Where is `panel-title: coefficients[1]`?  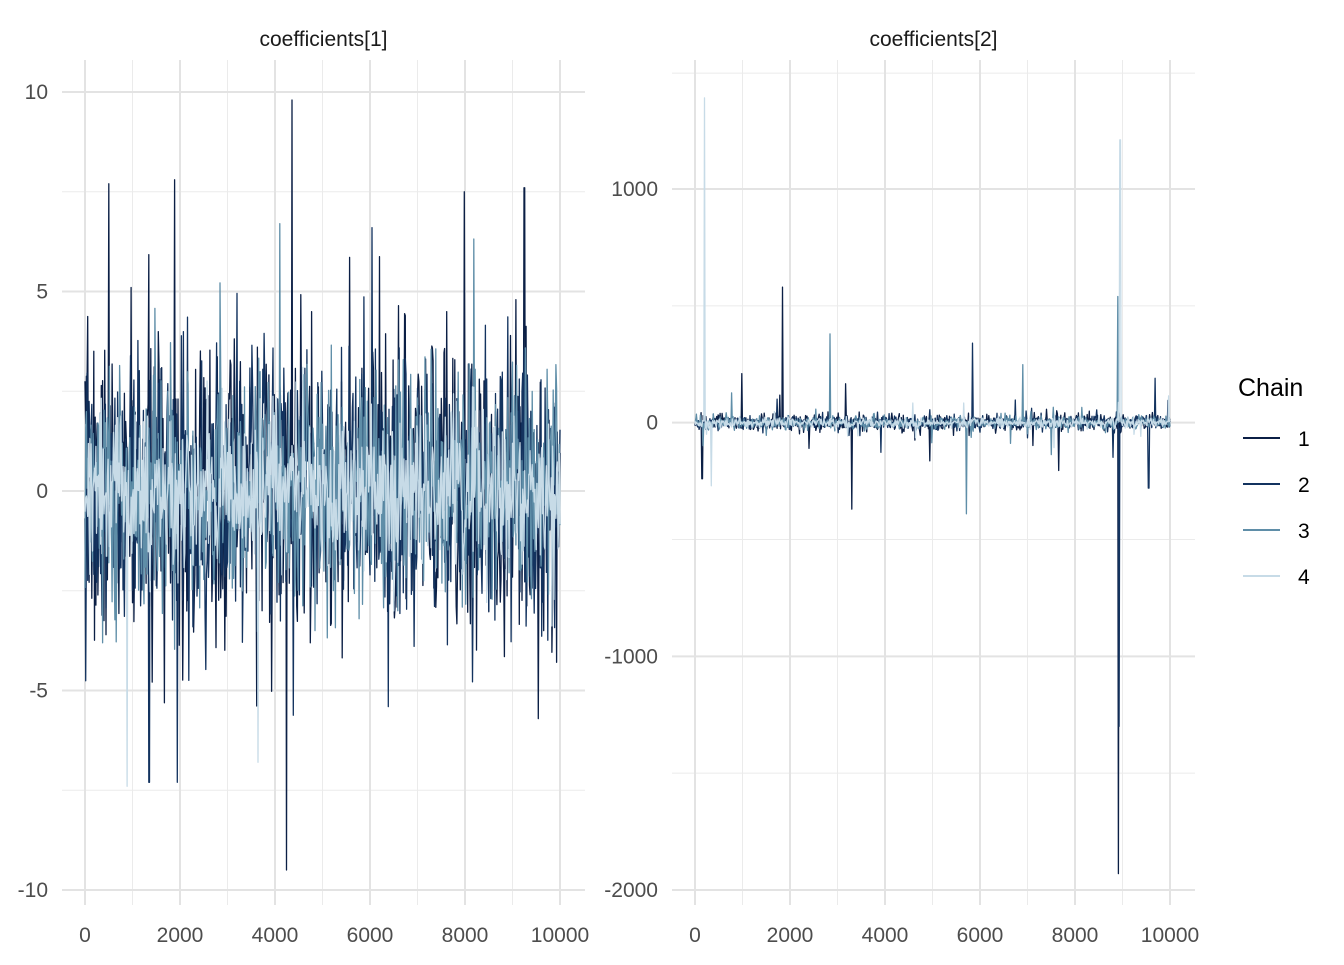 panel-title: coefficients[1] is located at coordinates (323, 39).